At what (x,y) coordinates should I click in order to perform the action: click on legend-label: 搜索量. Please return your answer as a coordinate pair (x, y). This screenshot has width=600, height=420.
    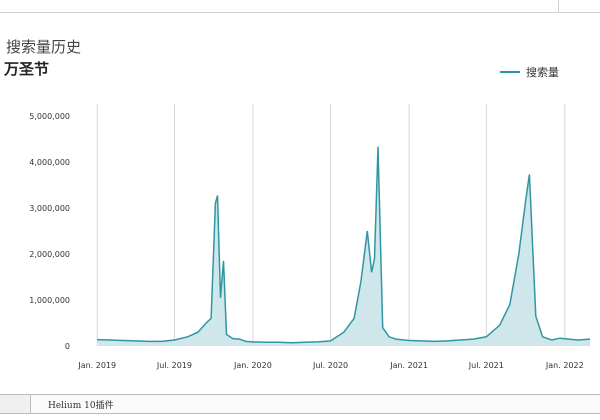
    Looking at the image, I should click on (542, 72).